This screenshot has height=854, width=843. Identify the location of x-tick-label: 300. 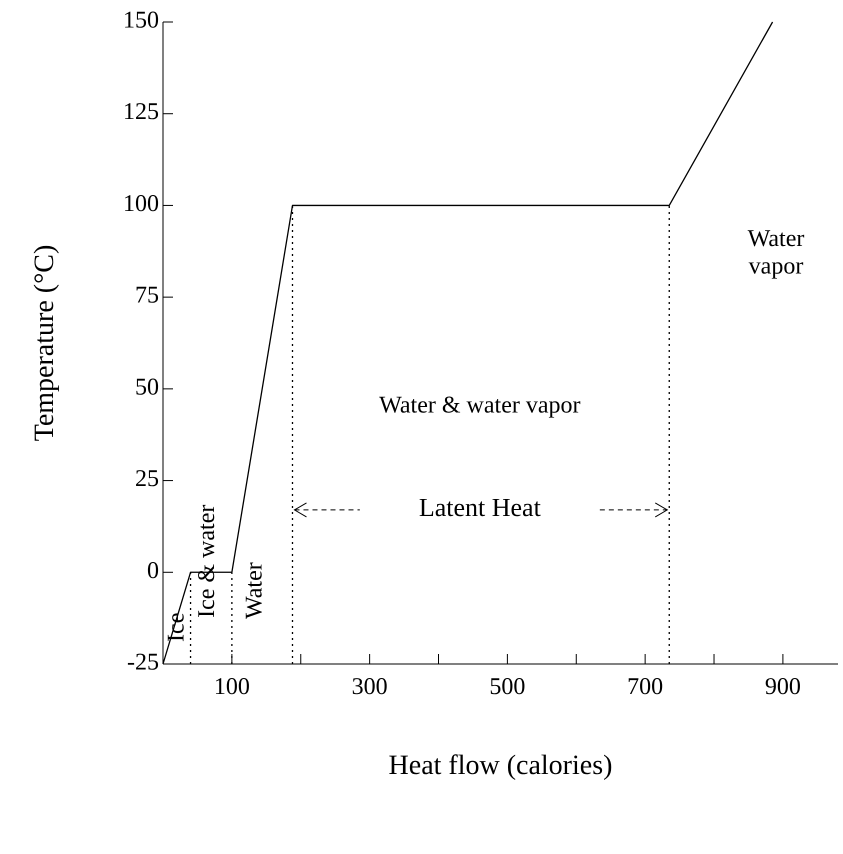
(370, 687).